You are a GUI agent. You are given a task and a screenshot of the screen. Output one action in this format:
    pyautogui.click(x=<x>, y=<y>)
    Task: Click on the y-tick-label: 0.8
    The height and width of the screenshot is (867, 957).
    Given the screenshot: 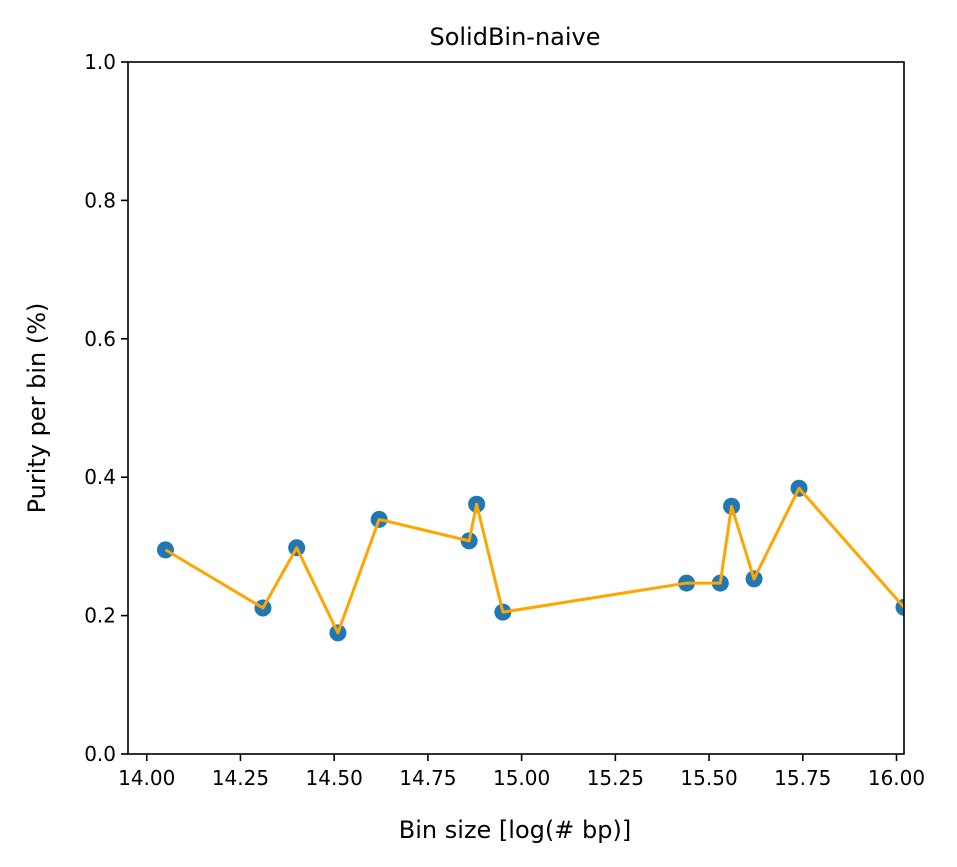 What is the action you would take?
    pyautogui.click(x=100, y=200)
    